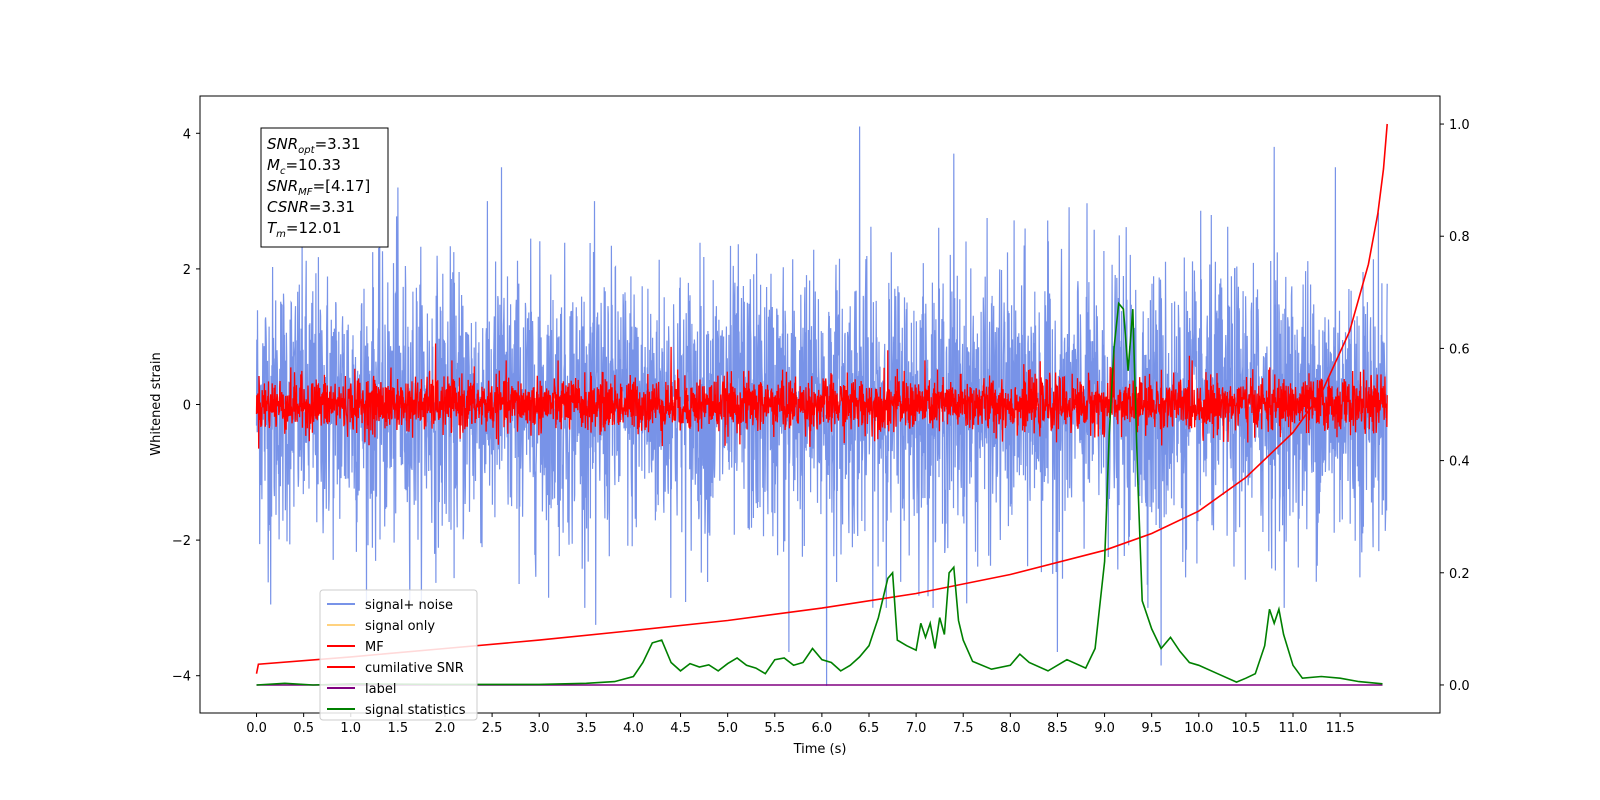 Image resolution: width=1600 pixels, height=800 pixels. Describe the element at coordinates (869, 728) in the screenshot. I see `x-tick-label: 6.5` at that location.